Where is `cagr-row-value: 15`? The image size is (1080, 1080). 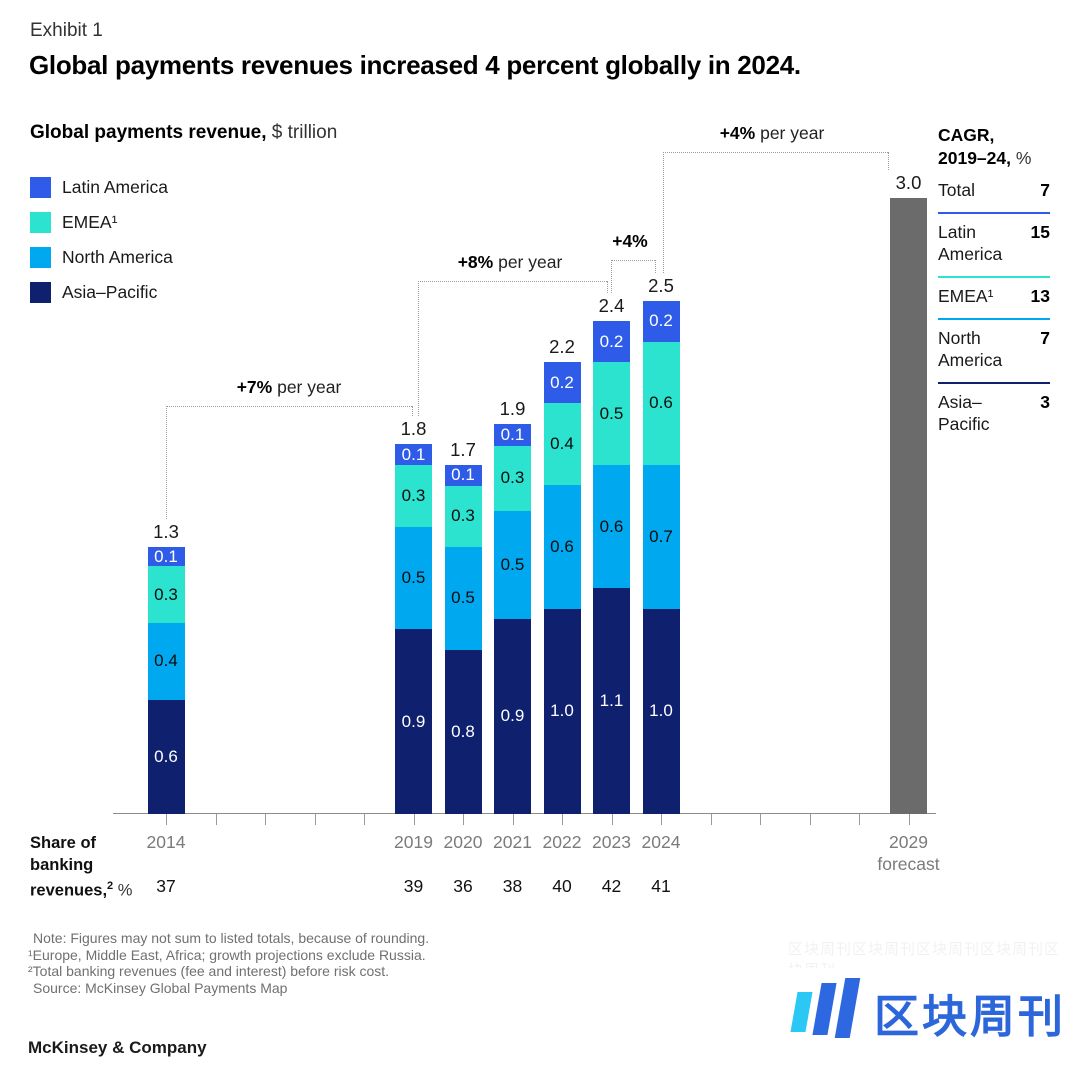 cagr-row-value: 15 is located at coordinates (1040, 232).